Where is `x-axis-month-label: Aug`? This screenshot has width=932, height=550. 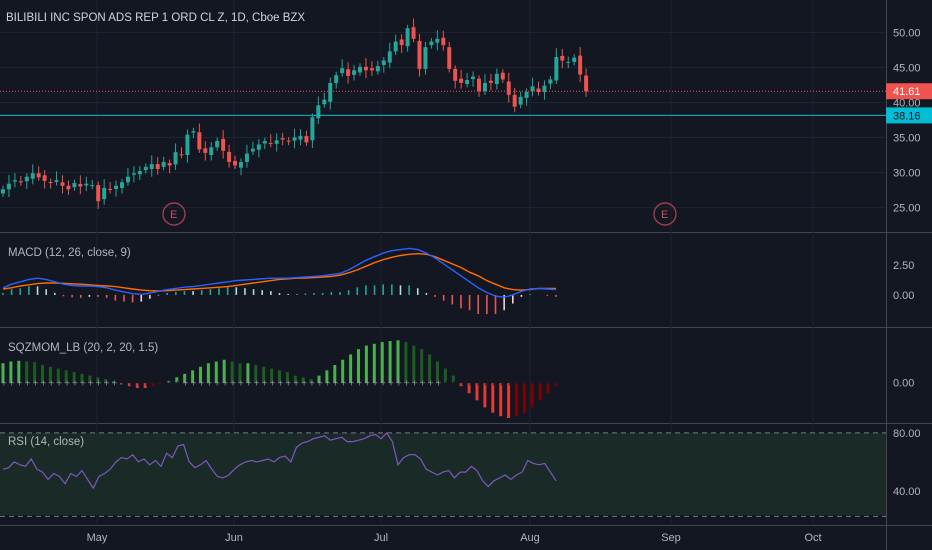 x-axis-month-label: Aug is located at coordinates (530, 538).